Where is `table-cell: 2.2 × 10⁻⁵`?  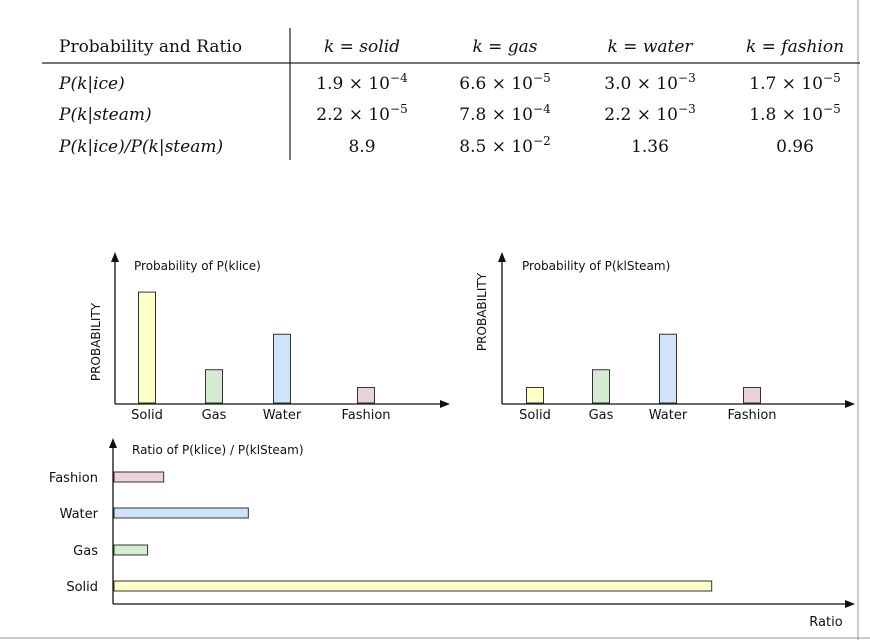 table-cell: 2.2 × 10⁻⁵ is located at coordinates (361, 113).